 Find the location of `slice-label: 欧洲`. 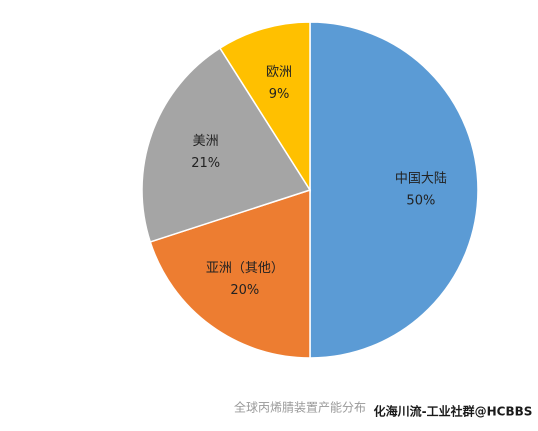

slice-label: 欧洲 is located at coordinates (279, 72).